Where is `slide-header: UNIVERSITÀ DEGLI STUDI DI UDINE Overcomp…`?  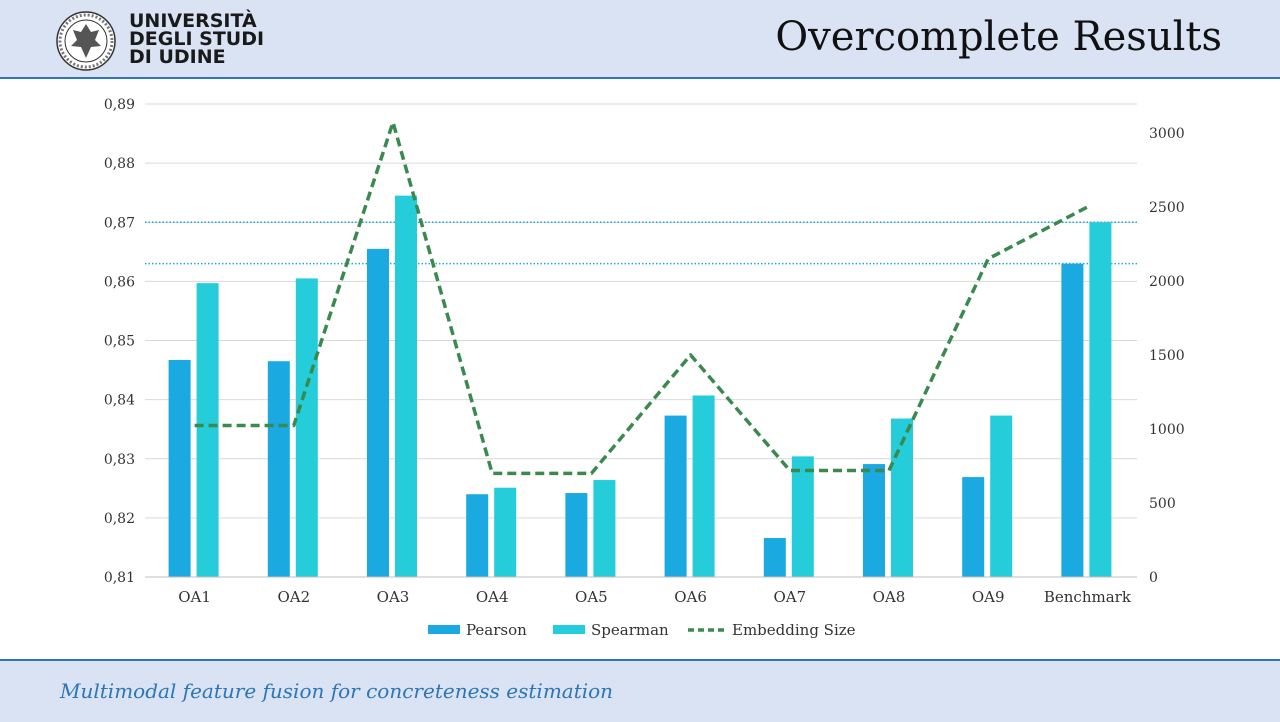 slide-header: UNIVERSITÀ DEGLI STUDI DI UDINE Overcomp… is located at coordinates (640, 39).